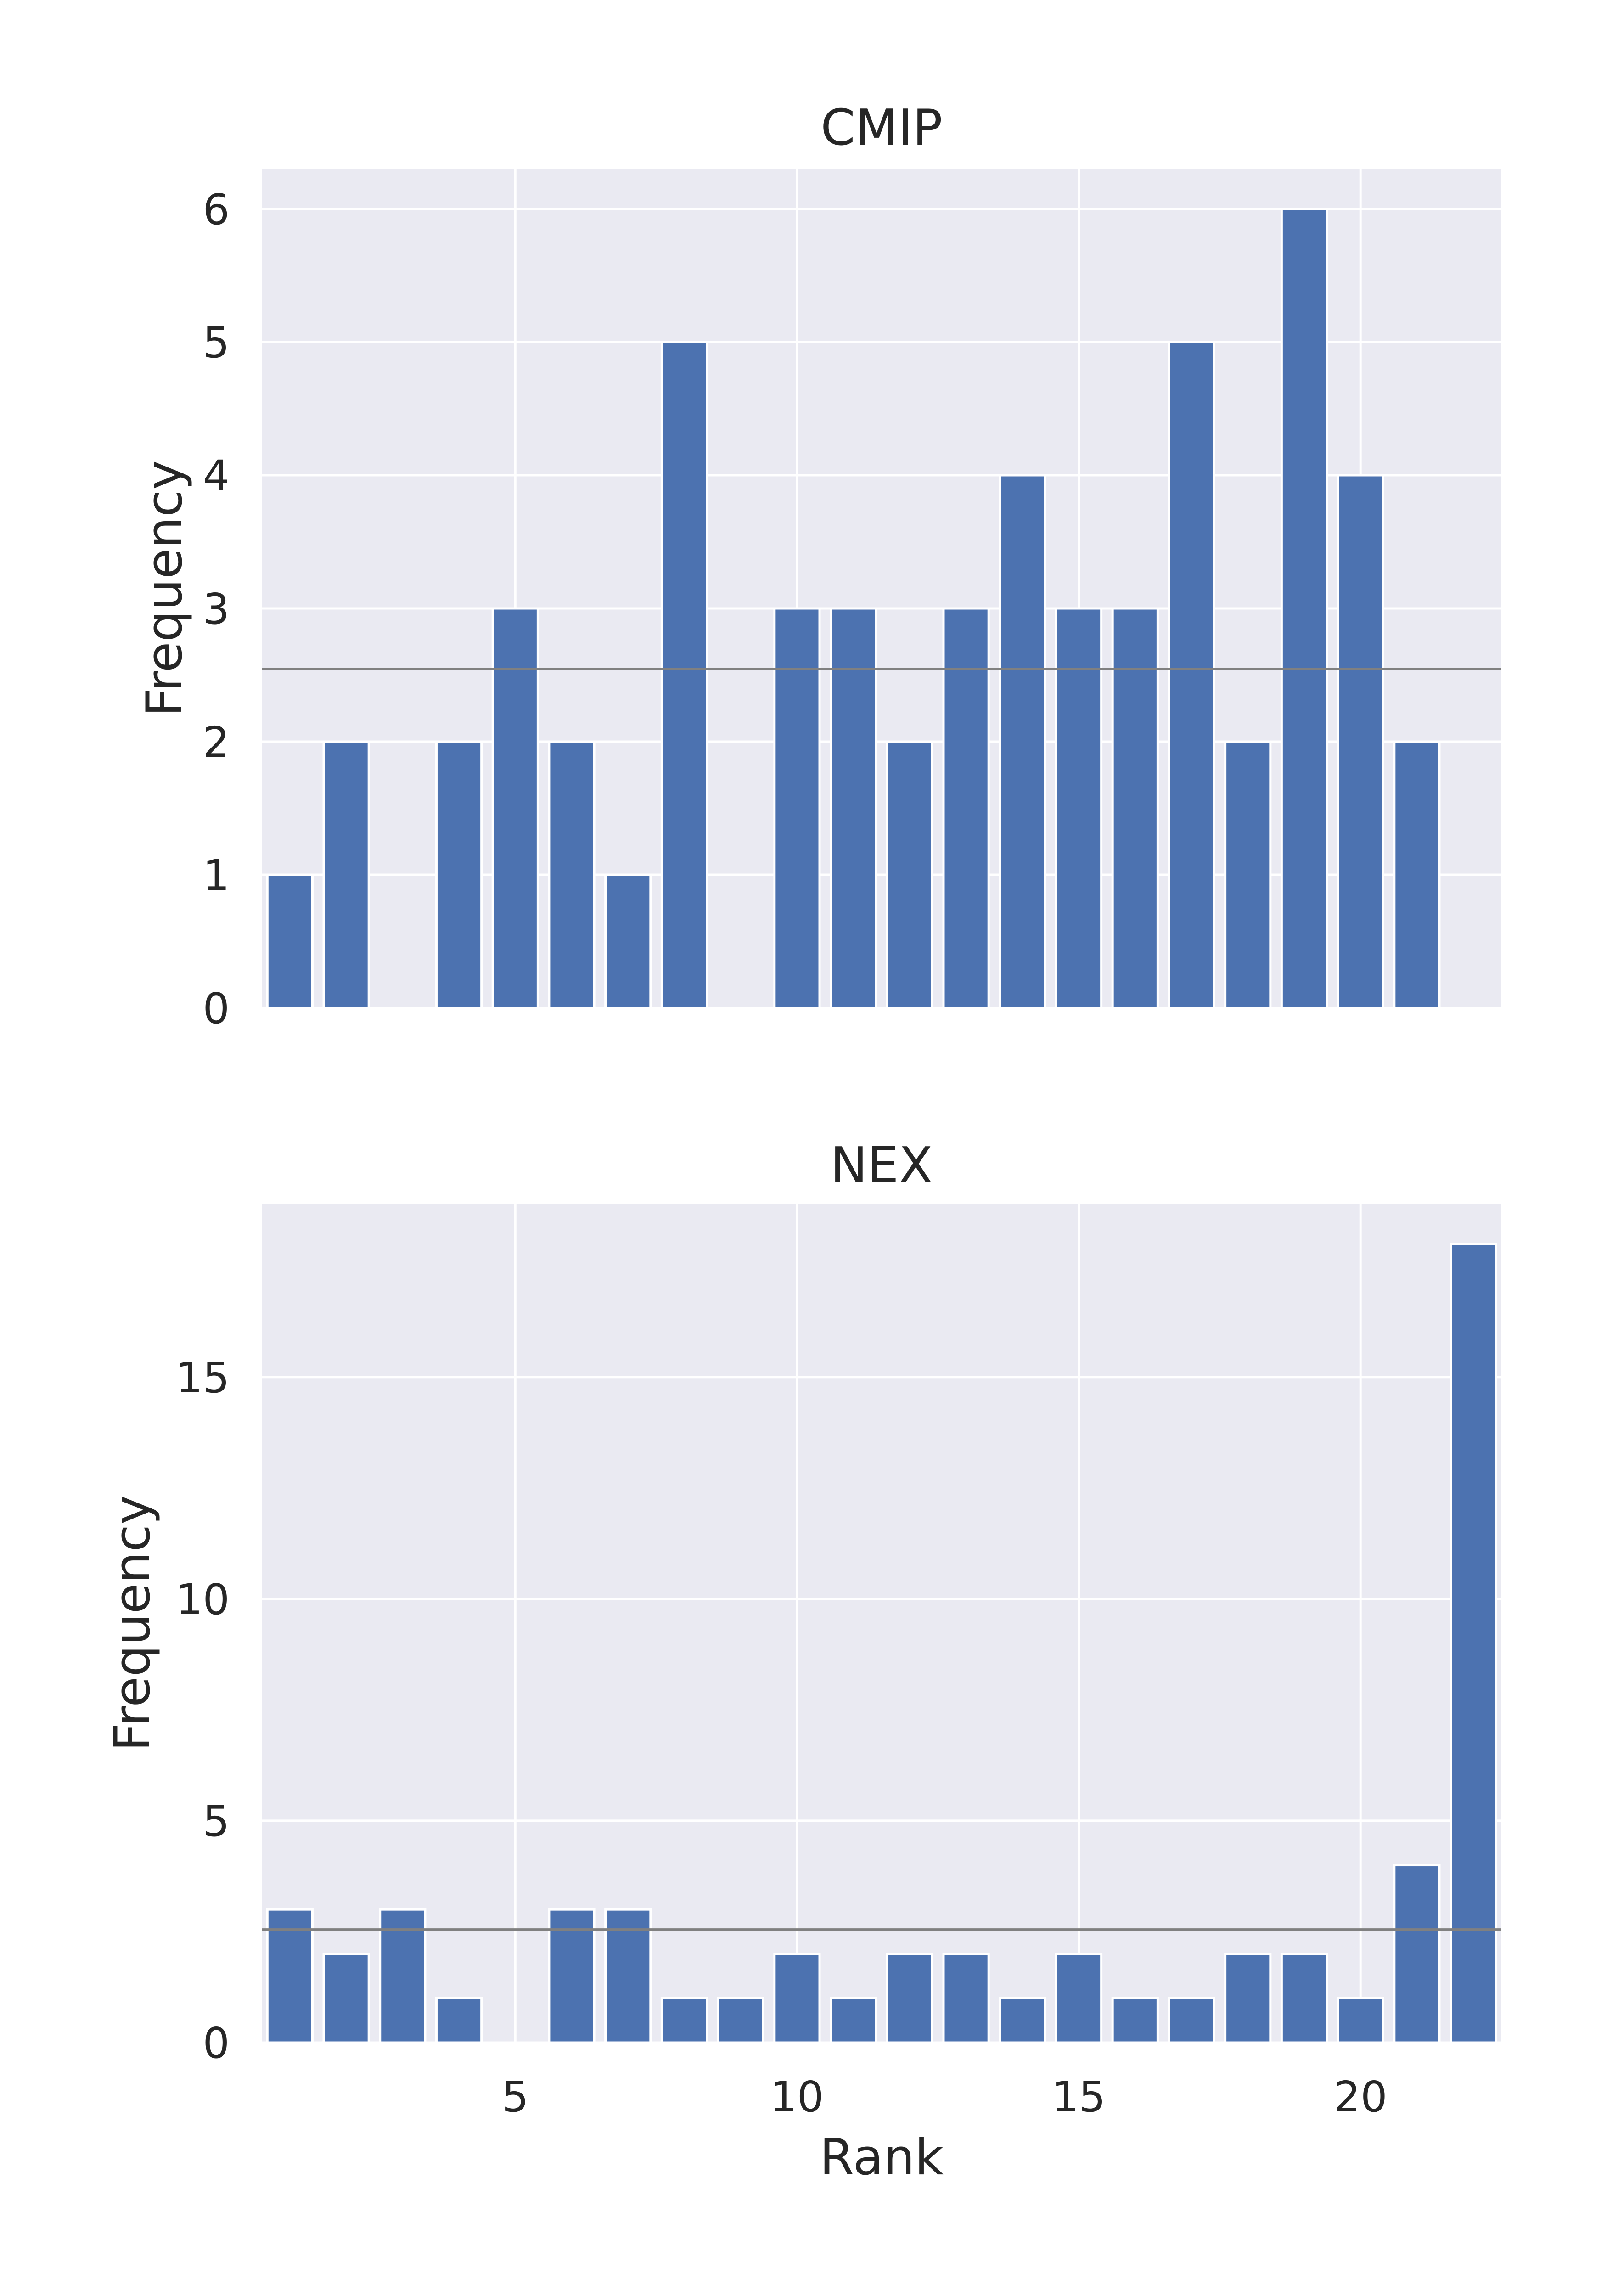 The height and width of the screenshot is (2296, 1607). Describe the element at coordinates (881, 128) in the screenshot. I see `chart-title: CMIP` at that location.